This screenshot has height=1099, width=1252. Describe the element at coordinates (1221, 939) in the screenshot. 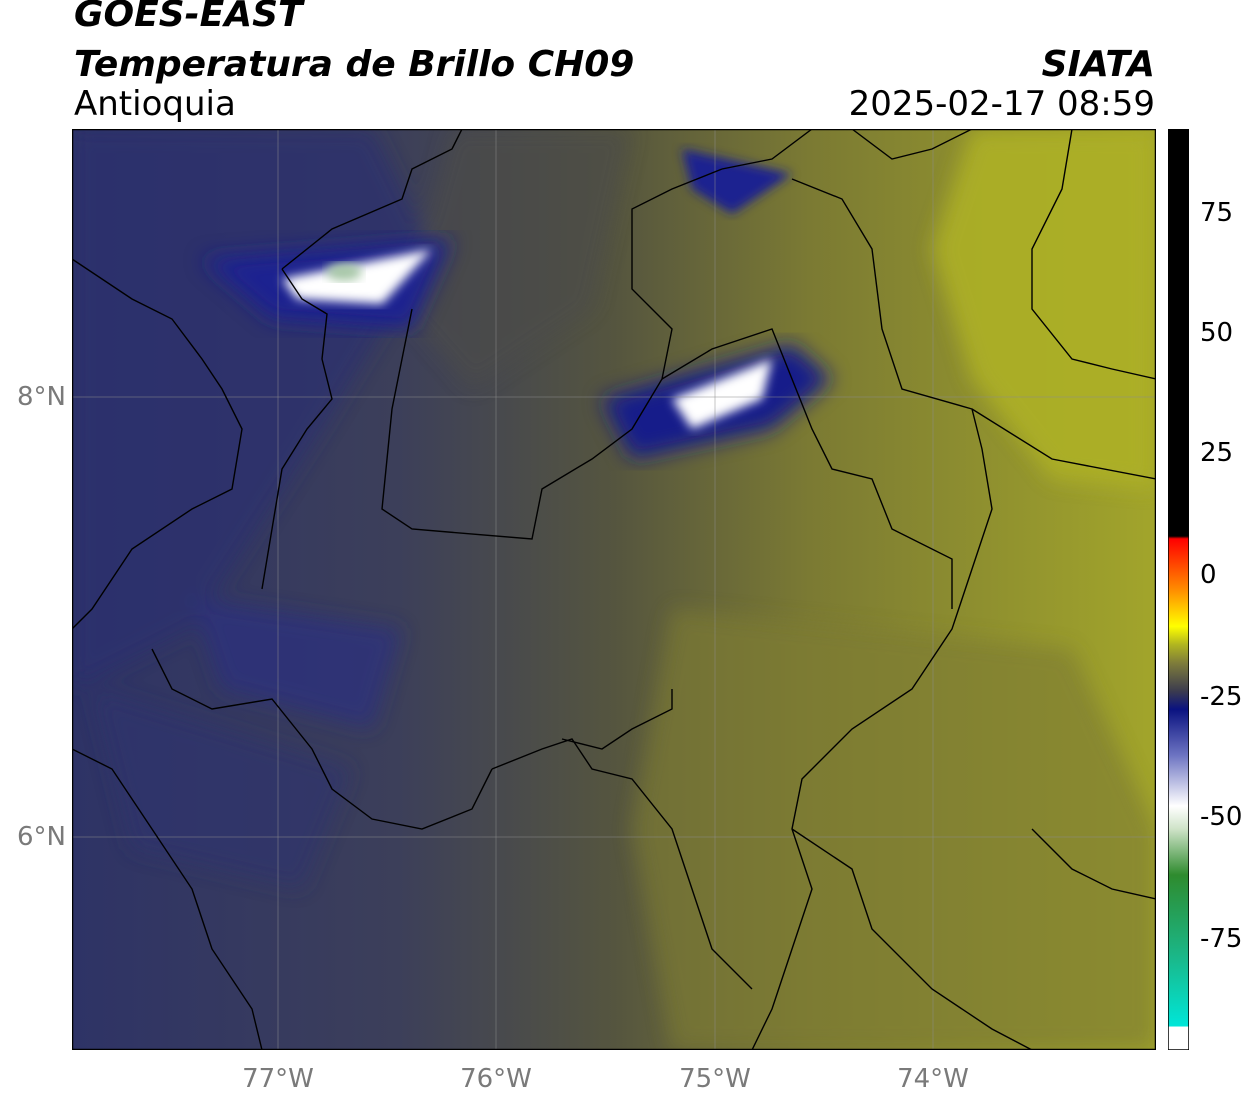

I see `colorbar-tick-neg75: -75` at that location.